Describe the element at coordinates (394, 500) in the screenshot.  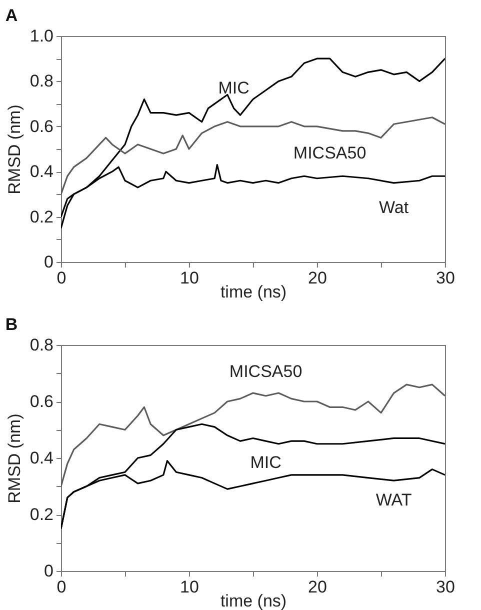
I see `series-label: WAT` at that location.